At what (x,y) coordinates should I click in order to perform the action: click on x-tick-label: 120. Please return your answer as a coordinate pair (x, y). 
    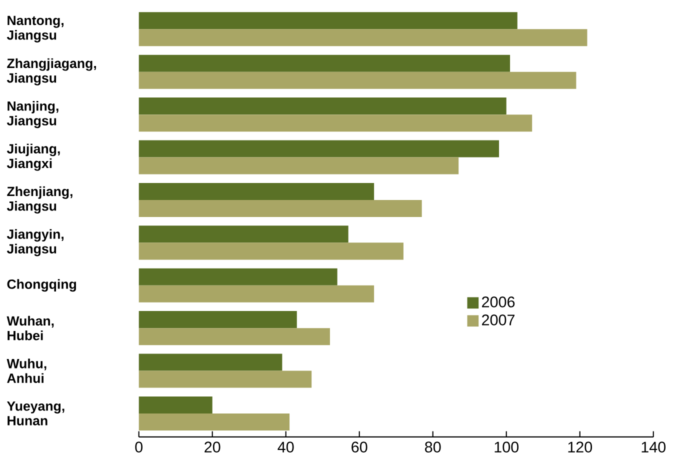
    Looking at the image, I should click on (580, 447).